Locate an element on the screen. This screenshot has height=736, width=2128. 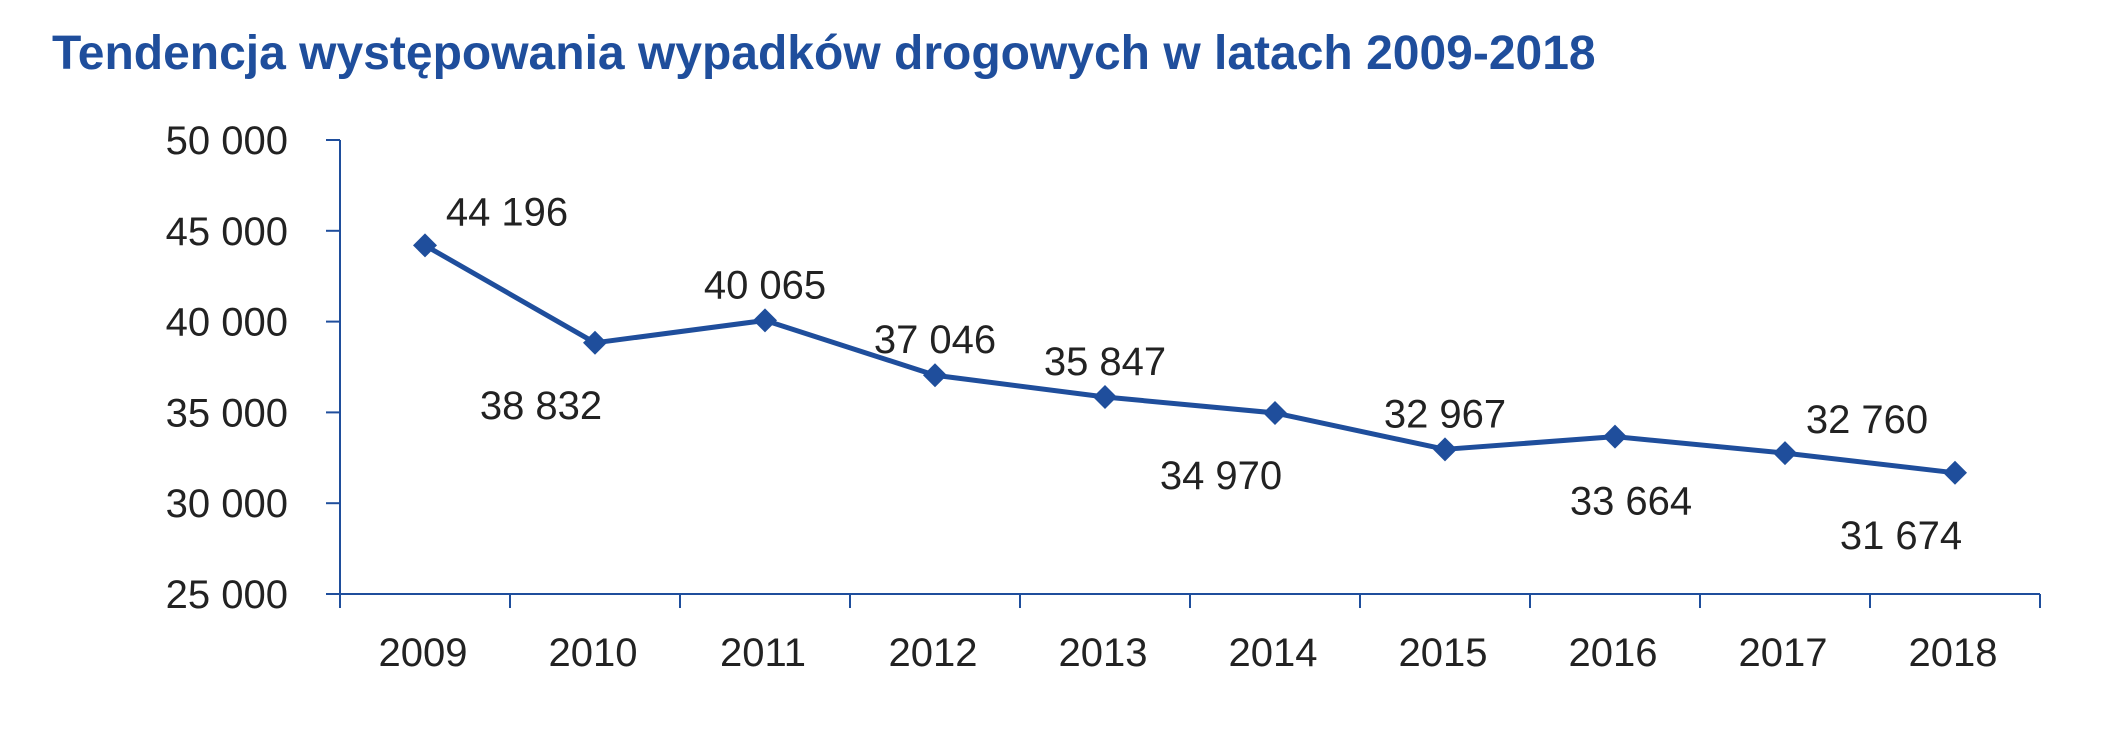
data-label: 40 065 is located at coordinates (765, 285).